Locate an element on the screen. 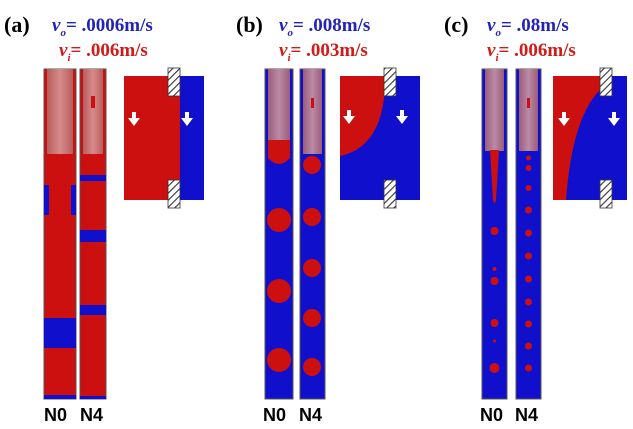 Image resolution: width=633 pixels, height=429 pixels. panel-c-left-channel is located at coordinates (494, 234).